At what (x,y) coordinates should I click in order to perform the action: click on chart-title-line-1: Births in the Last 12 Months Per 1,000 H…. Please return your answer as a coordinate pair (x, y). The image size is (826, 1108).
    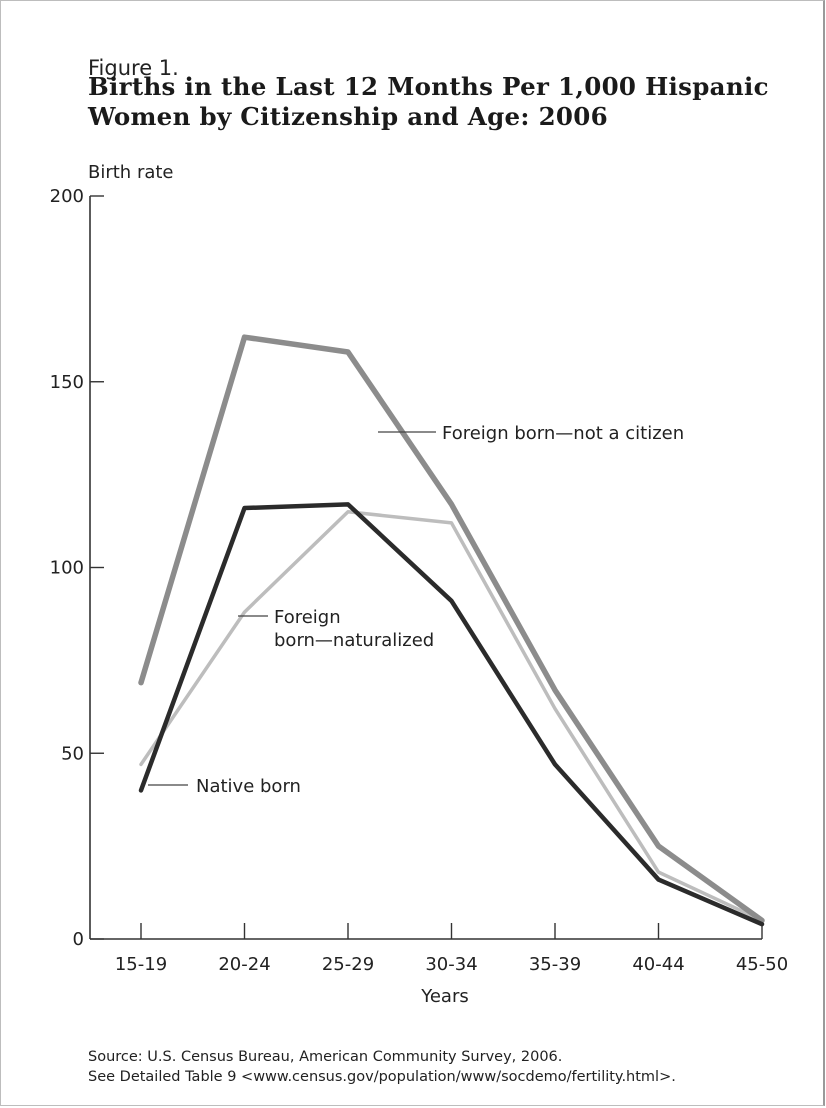
    Looking at the image, I should click on (428, 86).